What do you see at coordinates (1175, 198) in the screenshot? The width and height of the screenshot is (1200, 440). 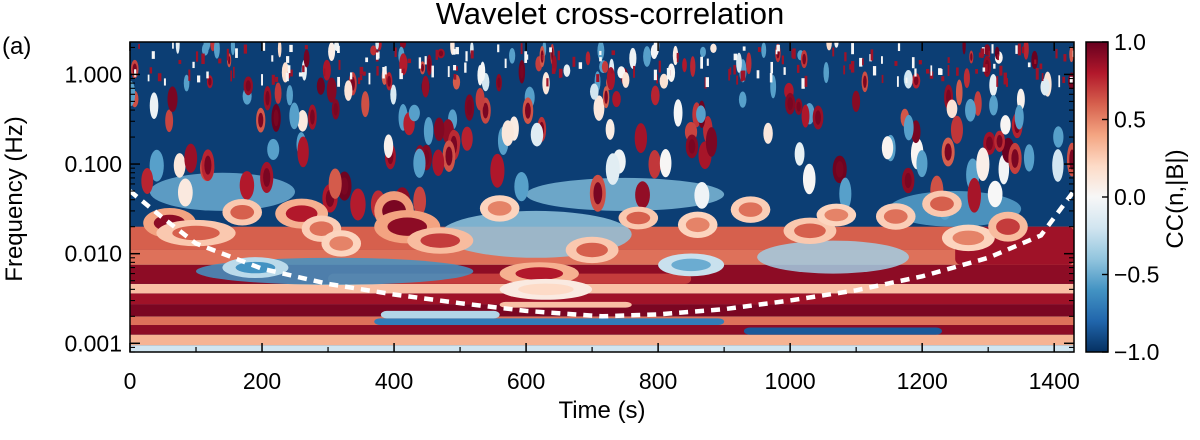 I see `colorbar-label: CC(n,|B|)` at bounding box center [1175, 198].